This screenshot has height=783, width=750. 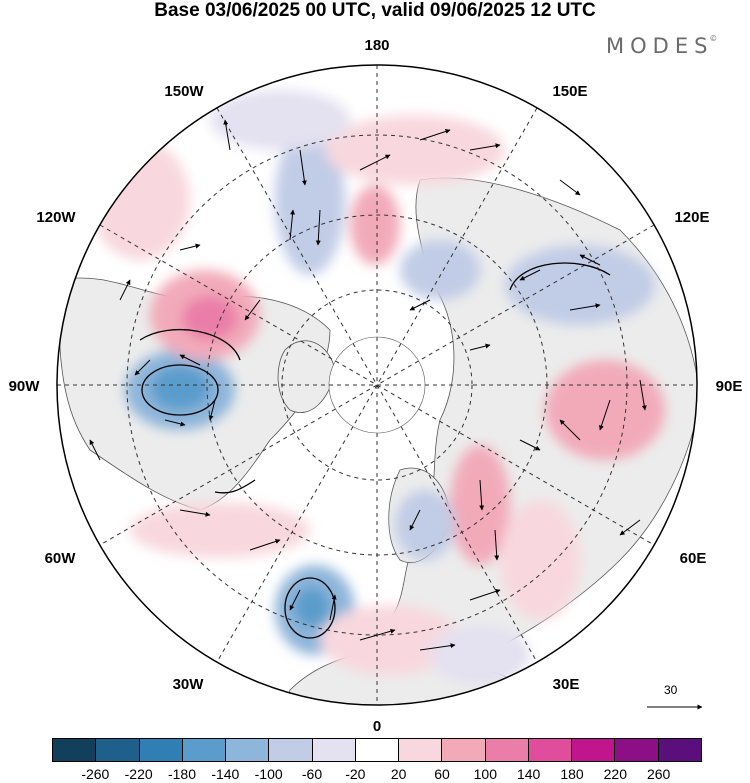 I want to click on legend-tick-label: 60, so click(x=442, y=774).